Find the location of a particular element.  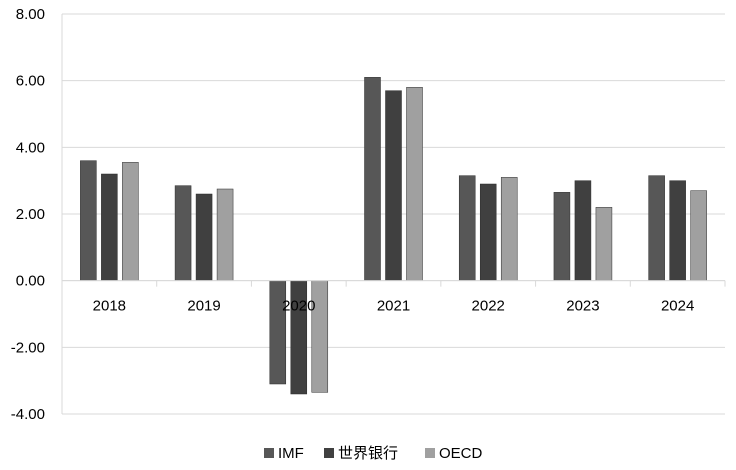

y-tick-label: -2.00 is located at coordinates (28, 347).